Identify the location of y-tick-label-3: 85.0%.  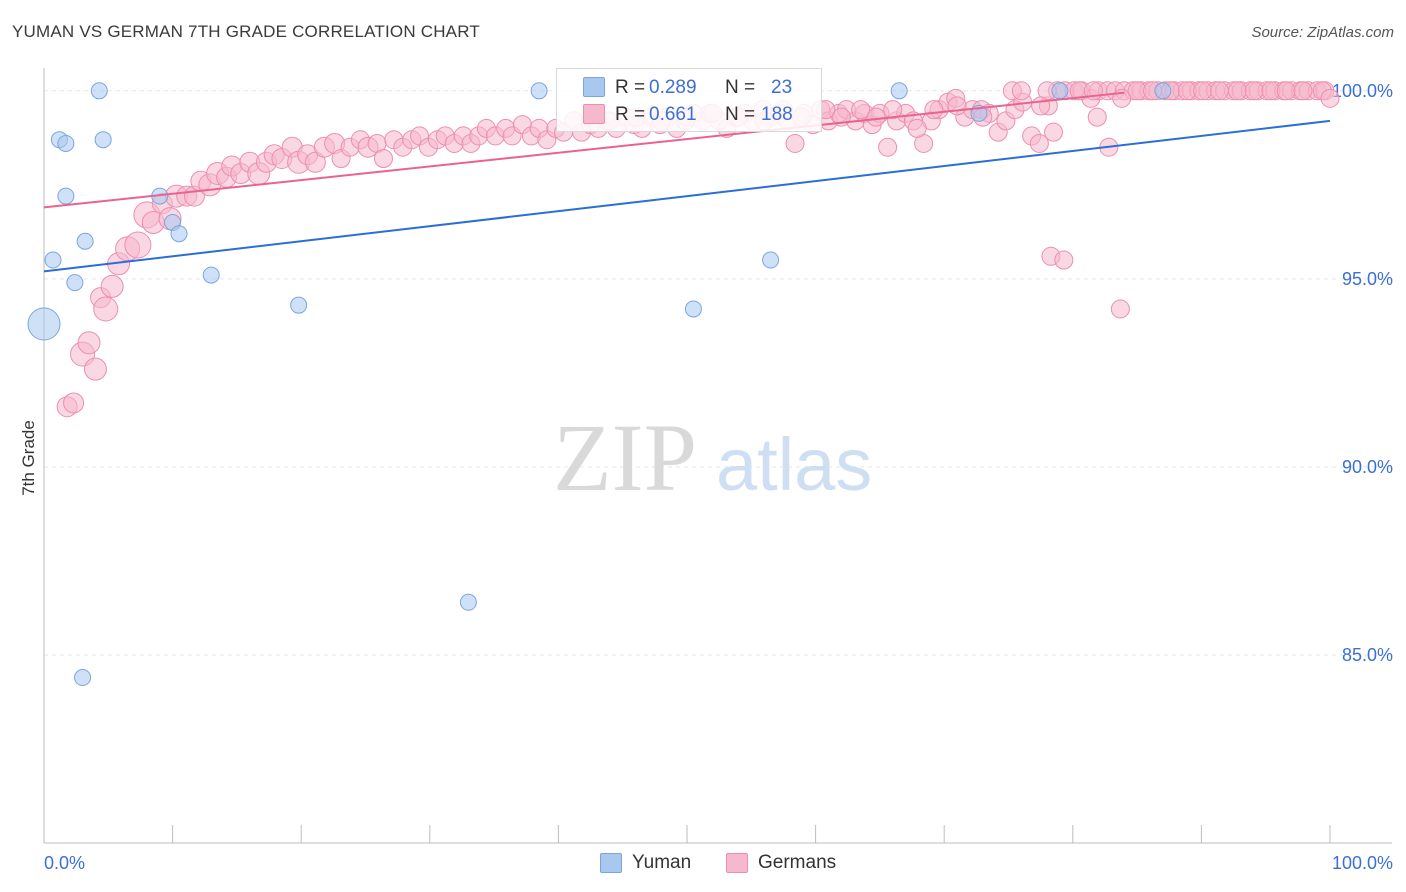
(1367, 655).